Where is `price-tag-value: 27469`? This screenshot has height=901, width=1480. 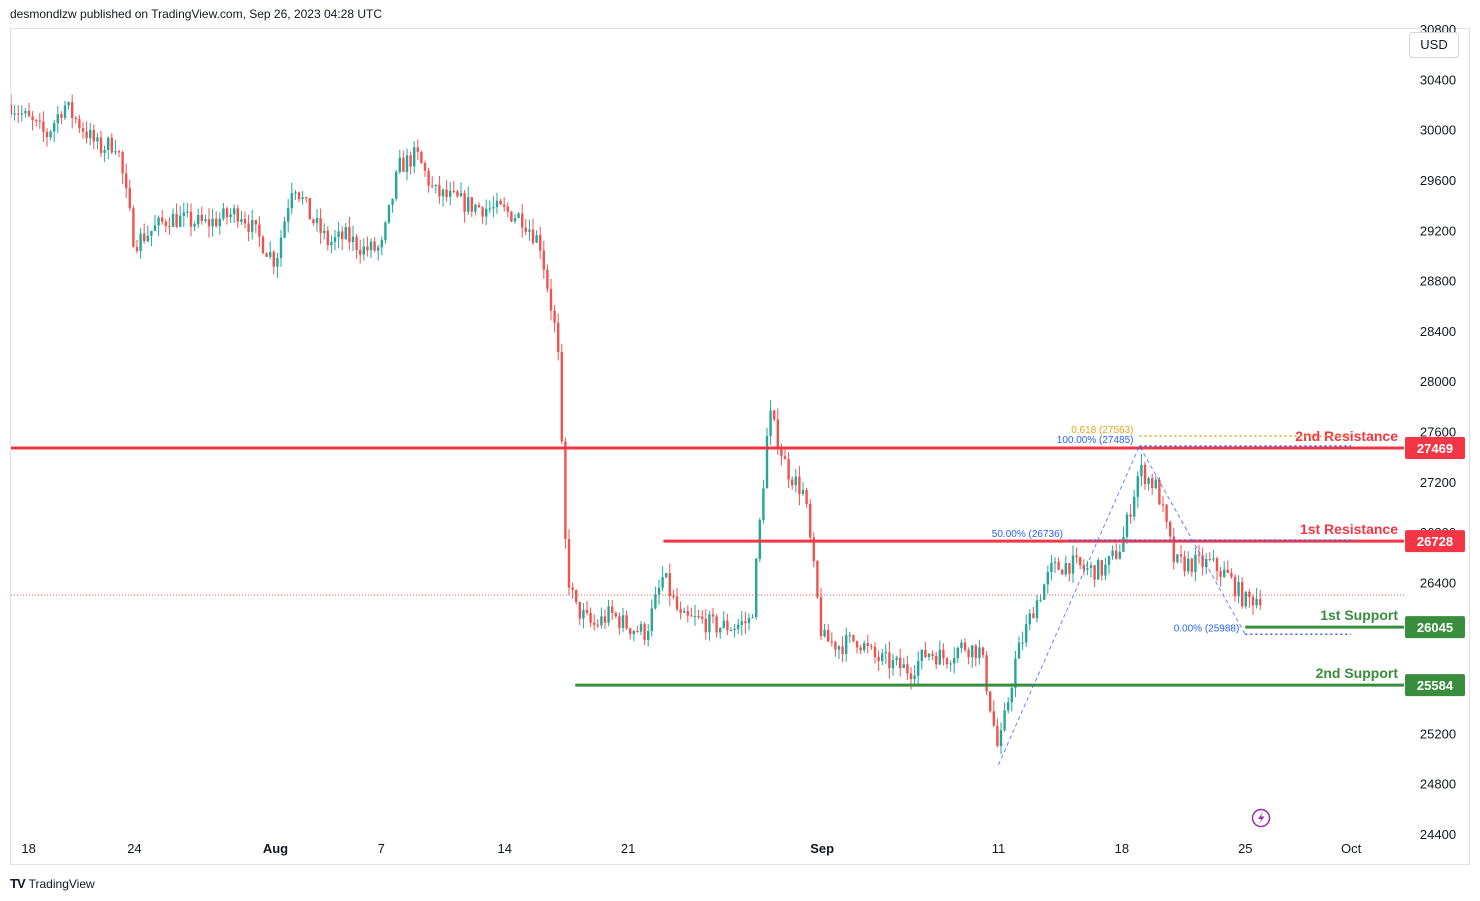 price-tag-value: 27469 is located at coordinates (1435, 448).